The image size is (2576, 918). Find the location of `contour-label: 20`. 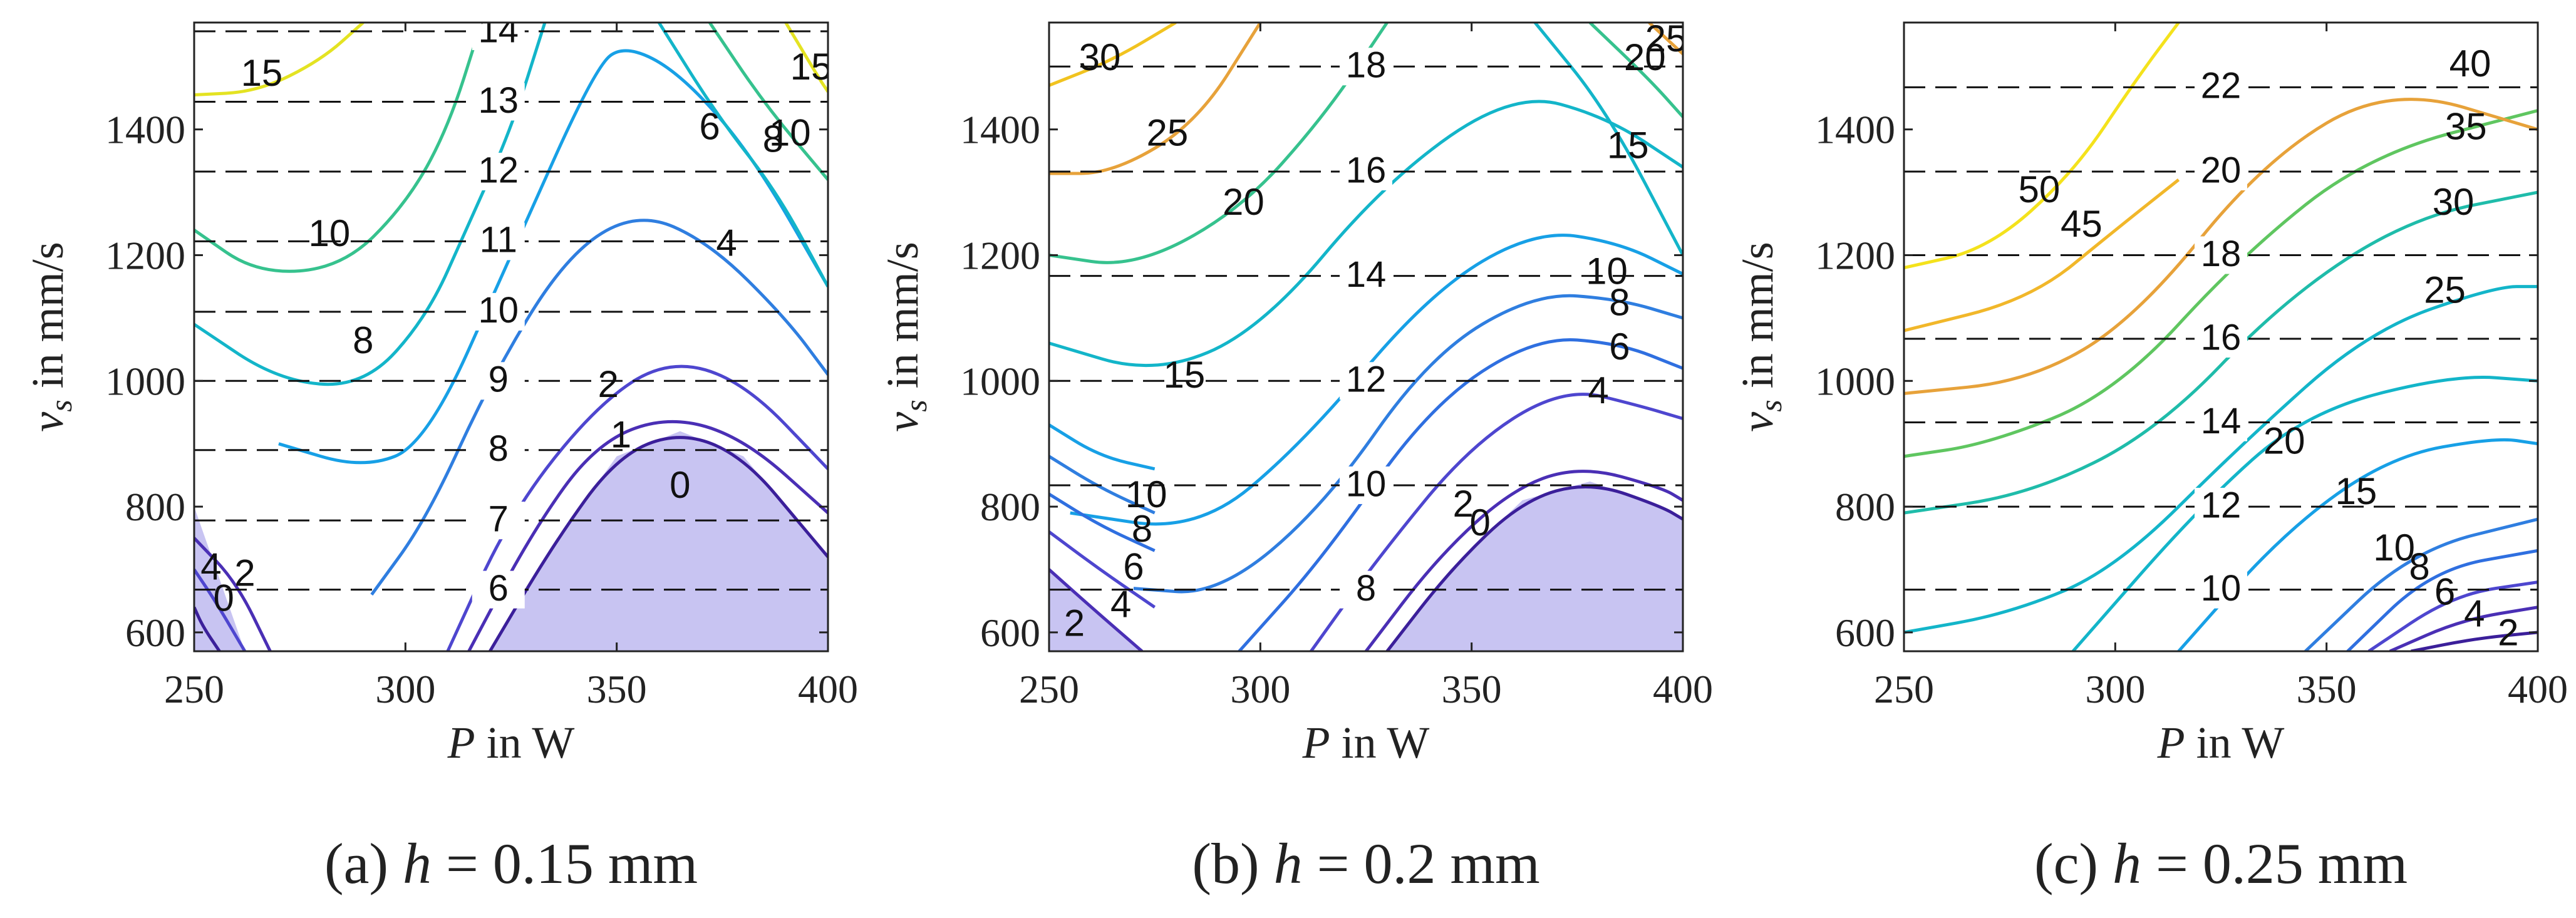

contour-label: 20 is located at coordinates (1645, 57).